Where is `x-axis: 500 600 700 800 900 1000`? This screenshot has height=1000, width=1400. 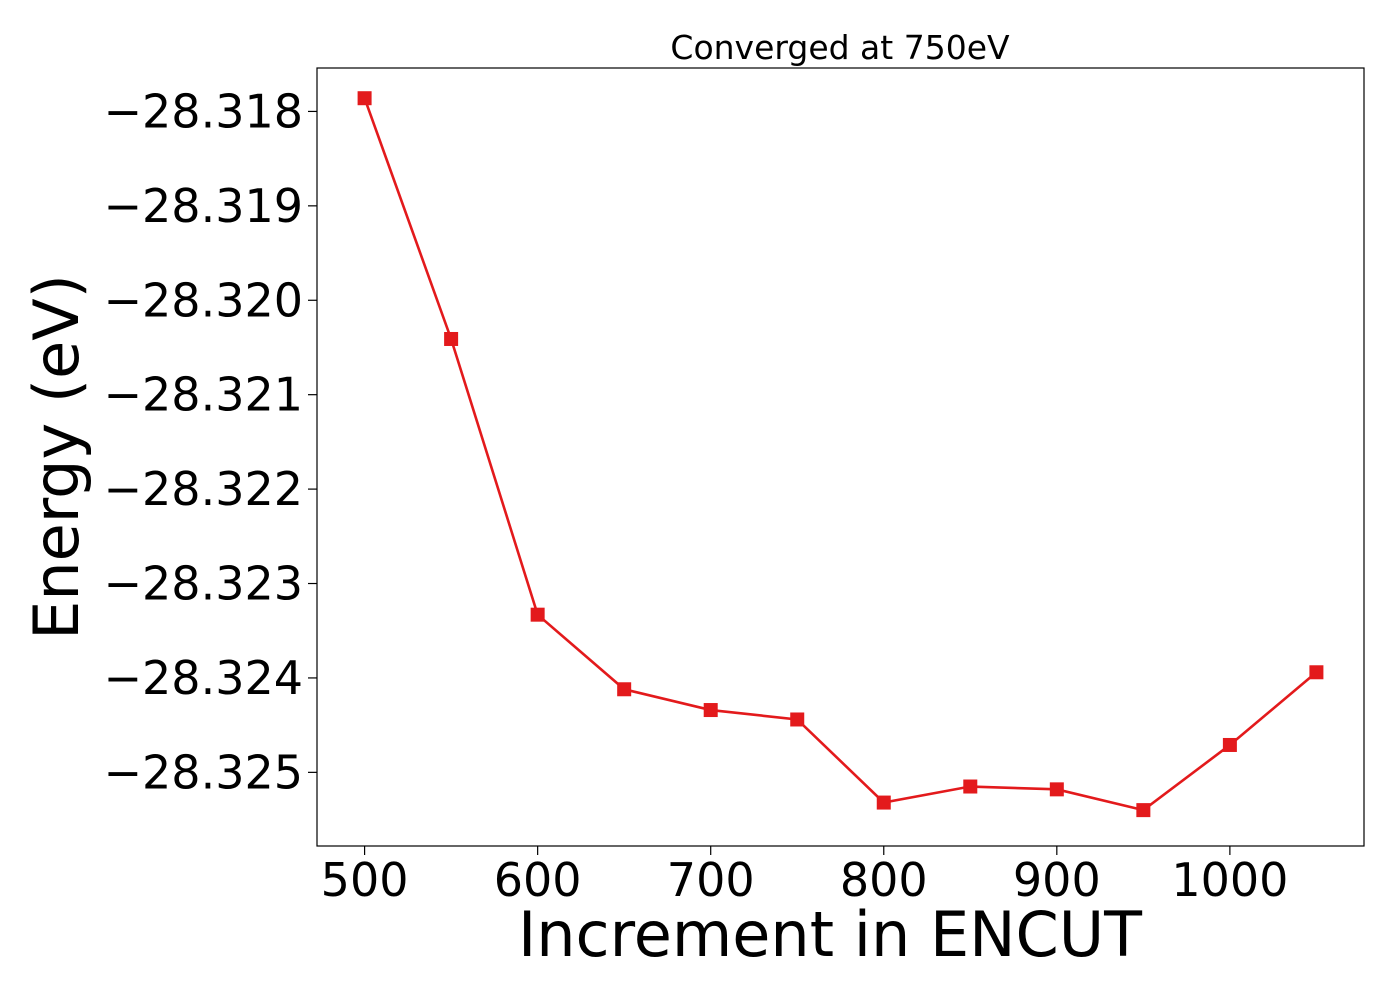
x-axis: 500 600 700 800 900 1000 is located at coordinates (804, 876).